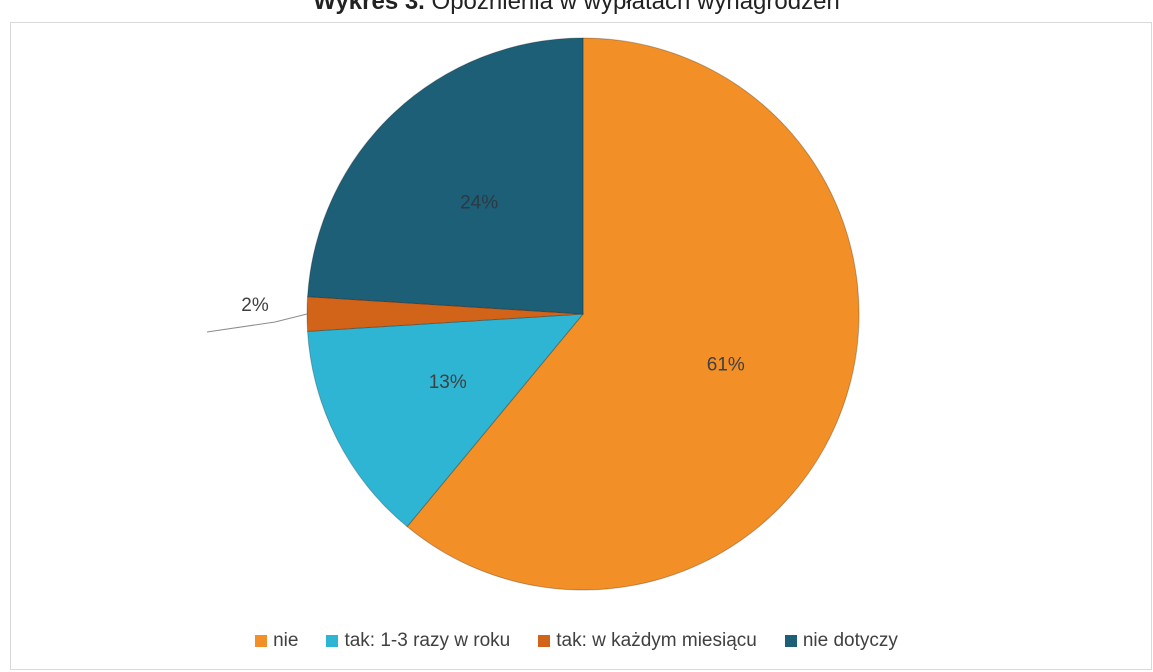  What do you see at coordinates (635, 7) in the screenshot?
I see `title-text: Opóźnienia w wypłatach wynagrodzeń` at bounding box center [635, 7].